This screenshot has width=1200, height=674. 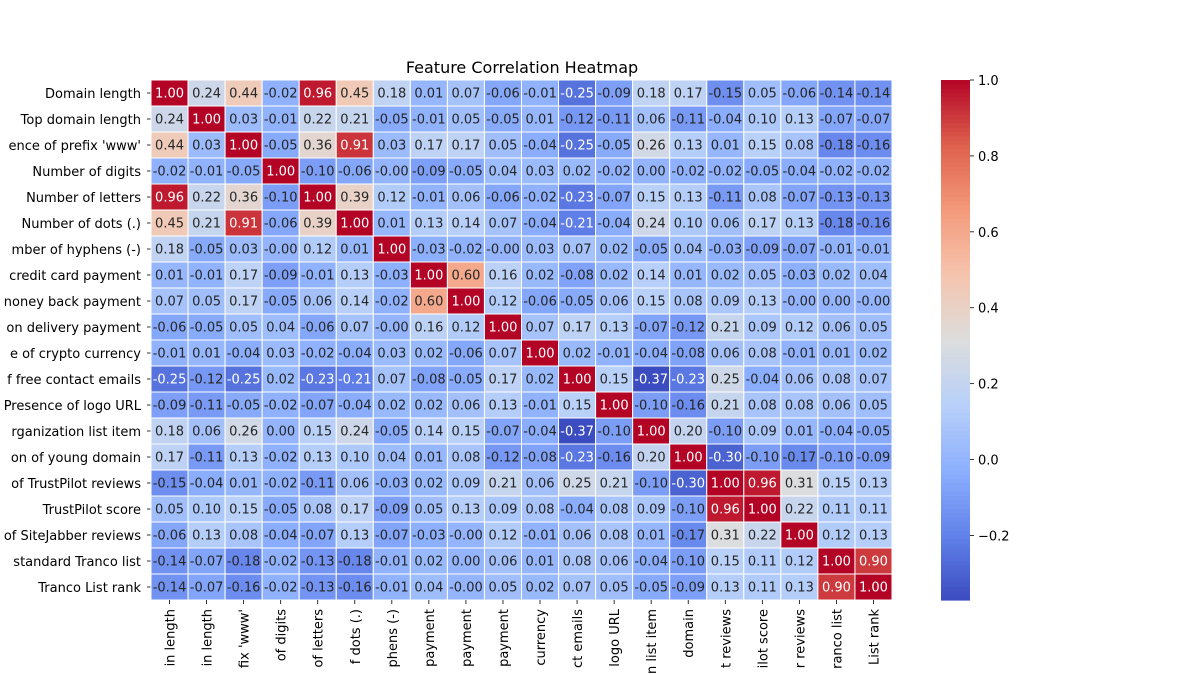 I want to click on cell-value-label: 0.22, so click(x=317, y=120).